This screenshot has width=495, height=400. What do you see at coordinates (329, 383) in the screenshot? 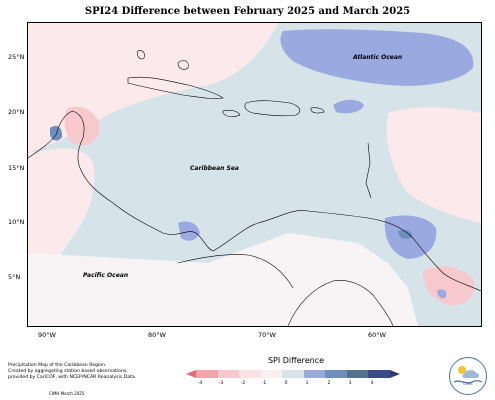
I see `legend-tick: 2` at bounding box center [329, 383].